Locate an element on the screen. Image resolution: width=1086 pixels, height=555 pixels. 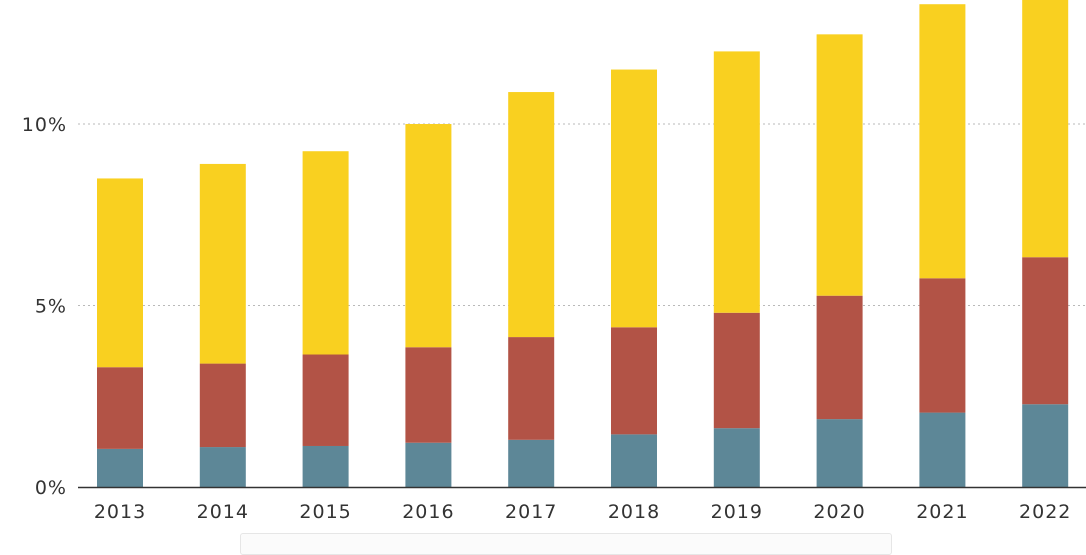
y-tick-label: 10% is located at coordinates (44, 125).